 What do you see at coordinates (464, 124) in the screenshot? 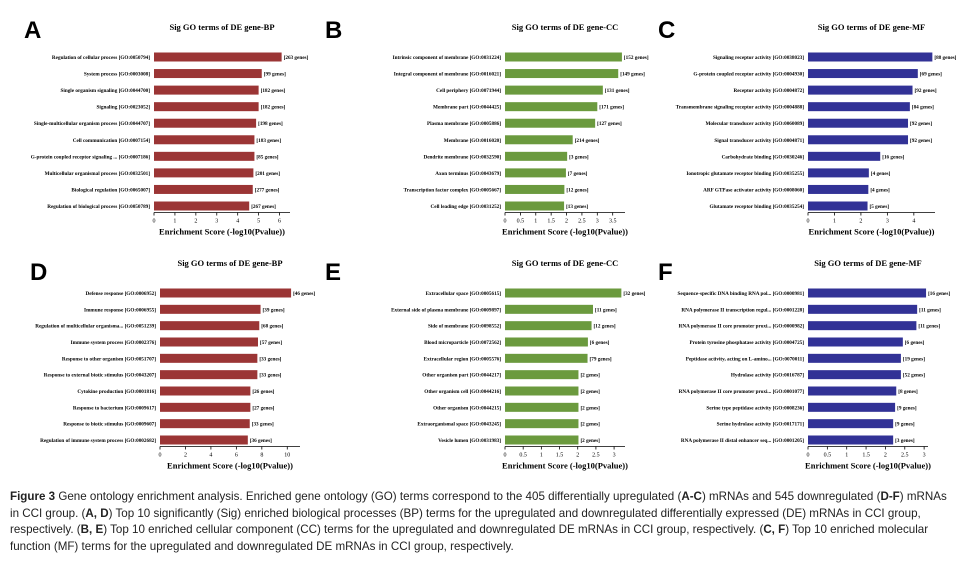
I see `category-label: Plasma membrane [GO:0005886]` at bounding box center [464, 124].